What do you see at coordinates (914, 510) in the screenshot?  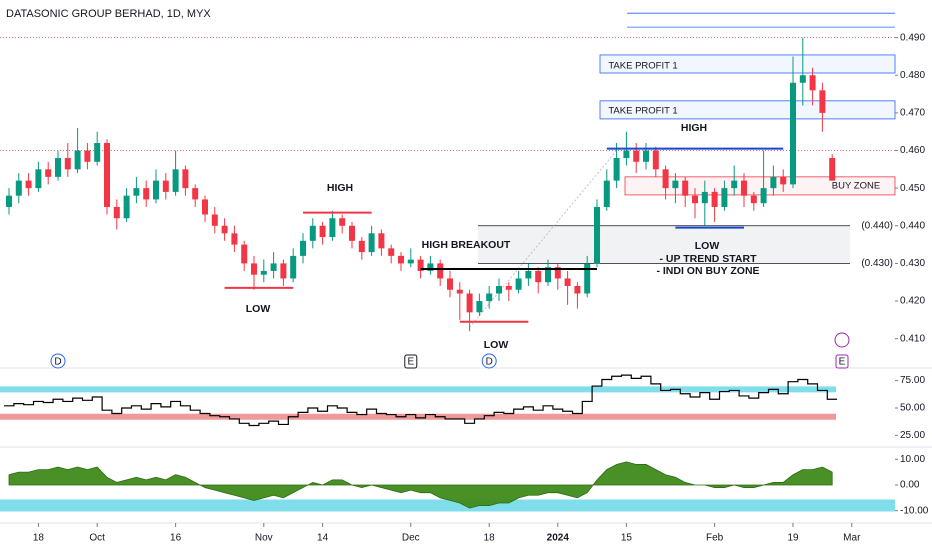 I see `osc-tick-label: -10.00` at bounding box center [914, 510].